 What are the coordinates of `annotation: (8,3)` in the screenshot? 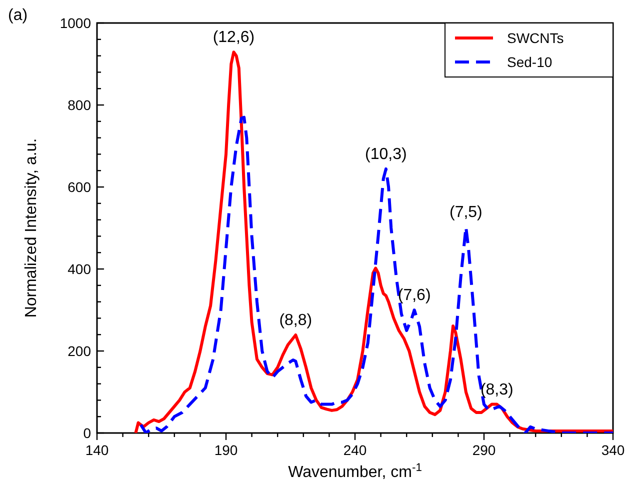 It's located at (497, 389).